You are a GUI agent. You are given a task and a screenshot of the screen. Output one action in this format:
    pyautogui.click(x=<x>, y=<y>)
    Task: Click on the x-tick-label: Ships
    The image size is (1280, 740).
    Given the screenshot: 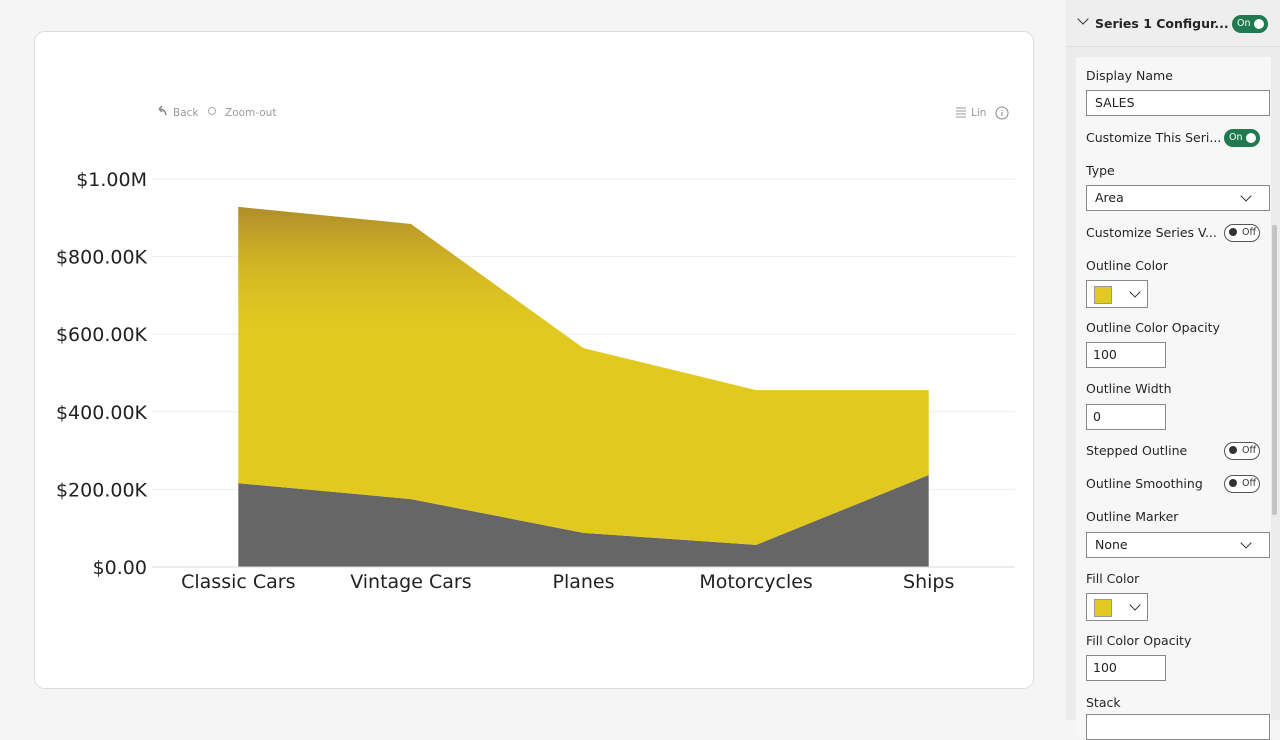 What is the action you would take?
    pyautogui.click(x=928, y=582)
    